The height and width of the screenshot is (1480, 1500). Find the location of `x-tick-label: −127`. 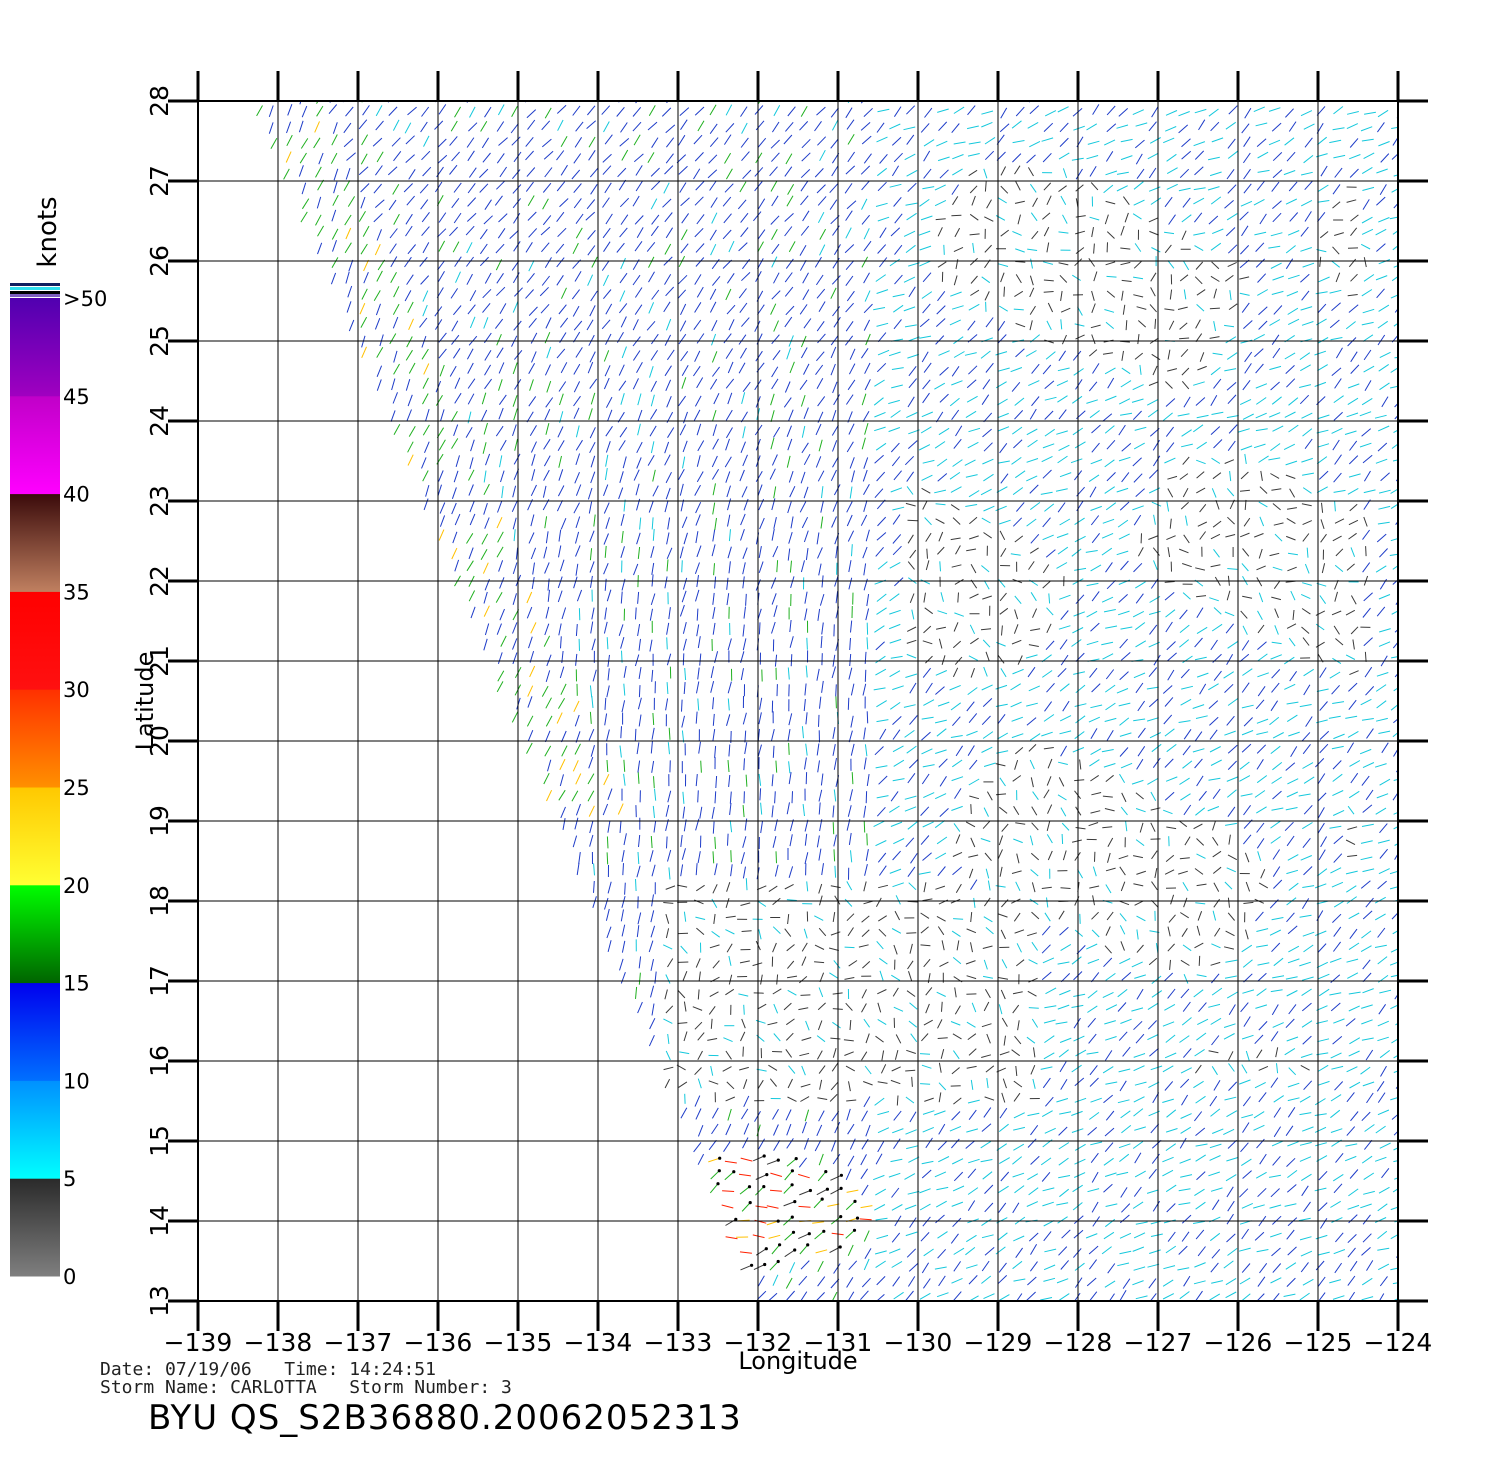

x-tick-label: −127 is located at coordinates (1158, 1342).